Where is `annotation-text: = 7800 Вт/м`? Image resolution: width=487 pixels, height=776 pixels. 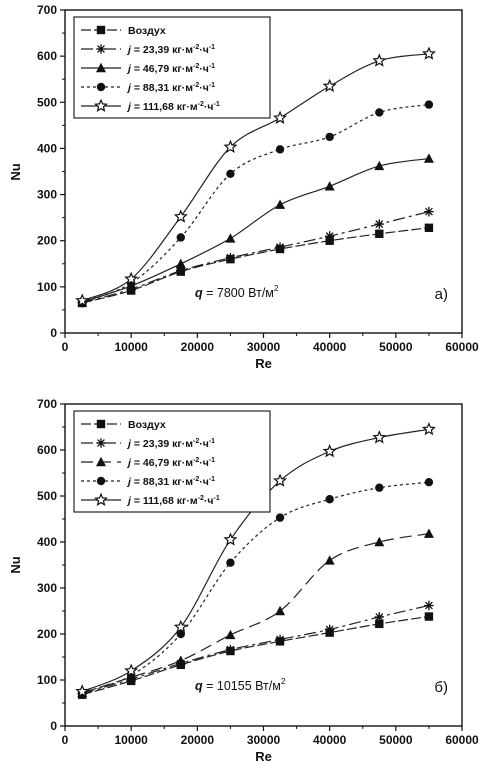
annotation-text: = 7800 Вт/м is located at coordinates (238, 293).